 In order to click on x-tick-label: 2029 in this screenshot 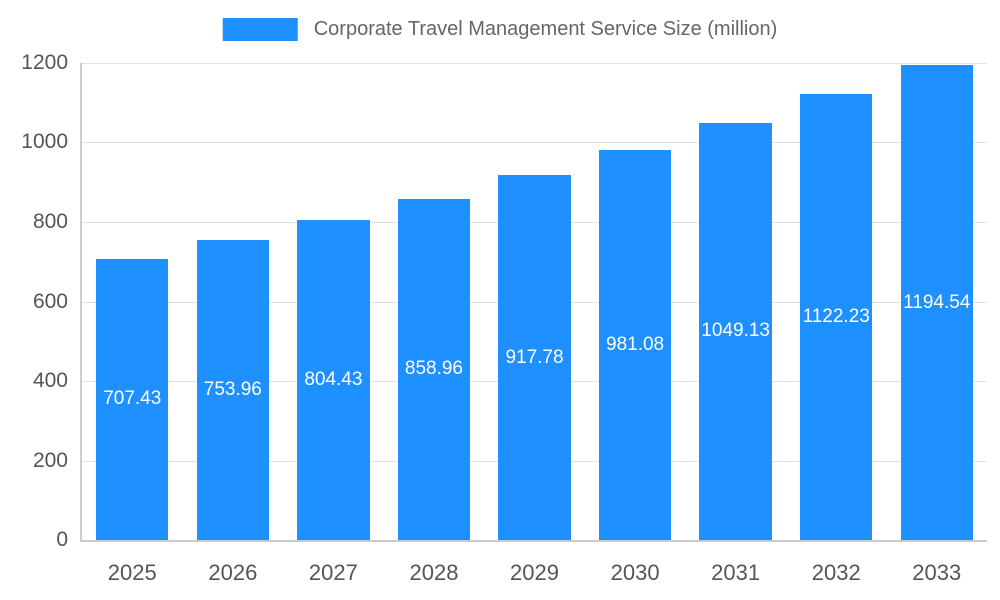, I will do `click(534, 572)`.